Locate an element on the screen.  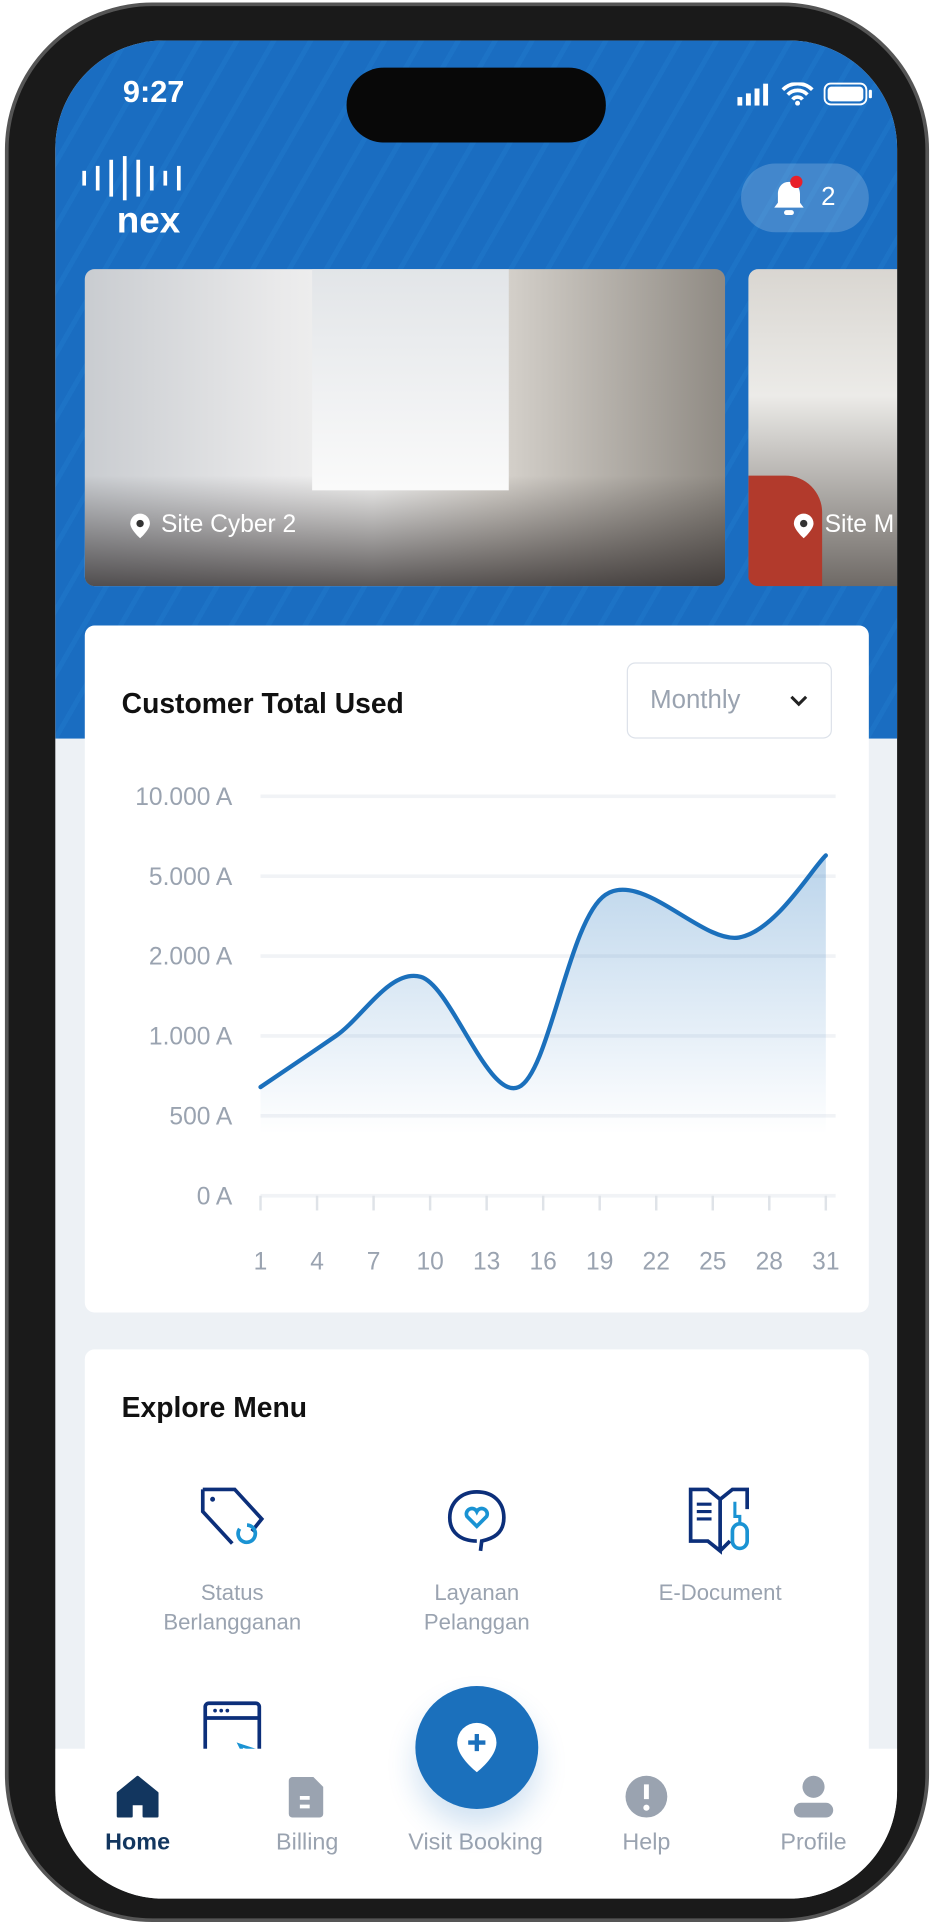
menu-status-berlangganan: Status Berlangganan is located at coordinates (232, 1559).